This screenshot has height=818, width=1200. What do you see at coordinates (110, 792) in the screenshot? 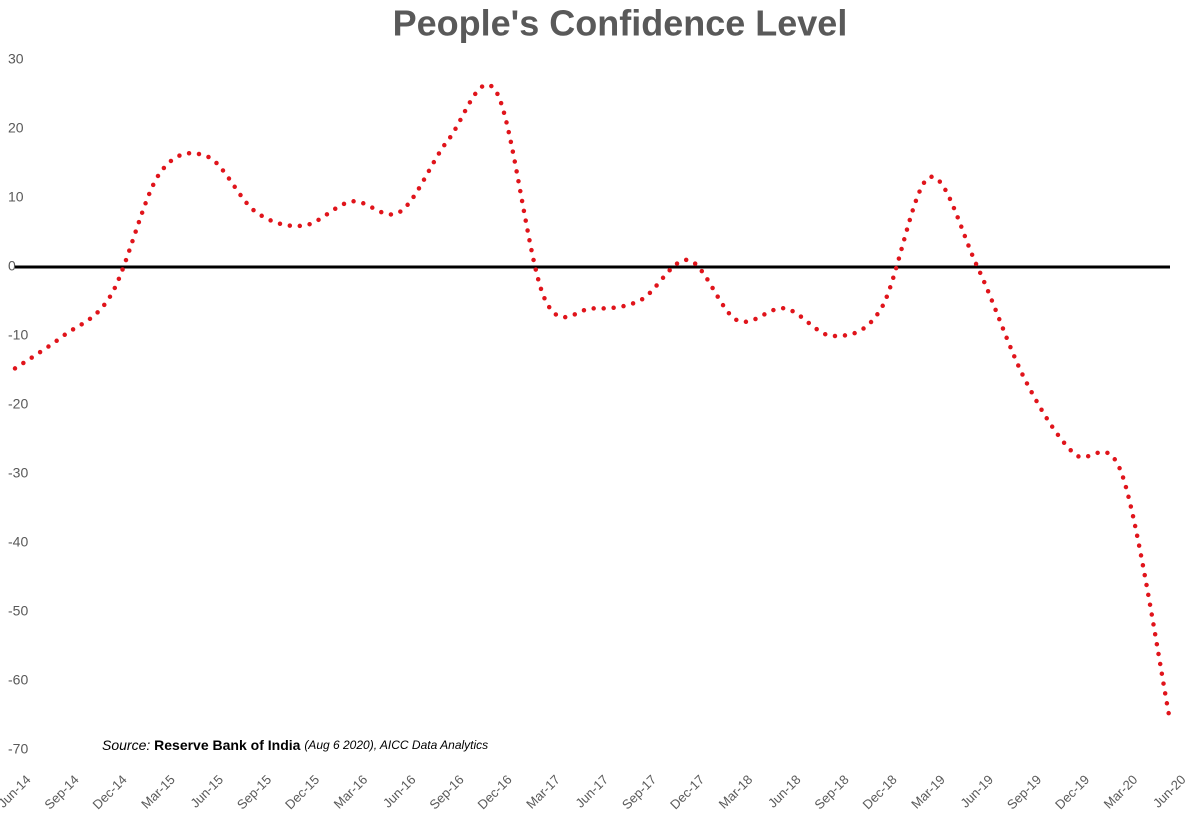
I see `x-tick-label: Dec-14` at bounding box center [110, 792].